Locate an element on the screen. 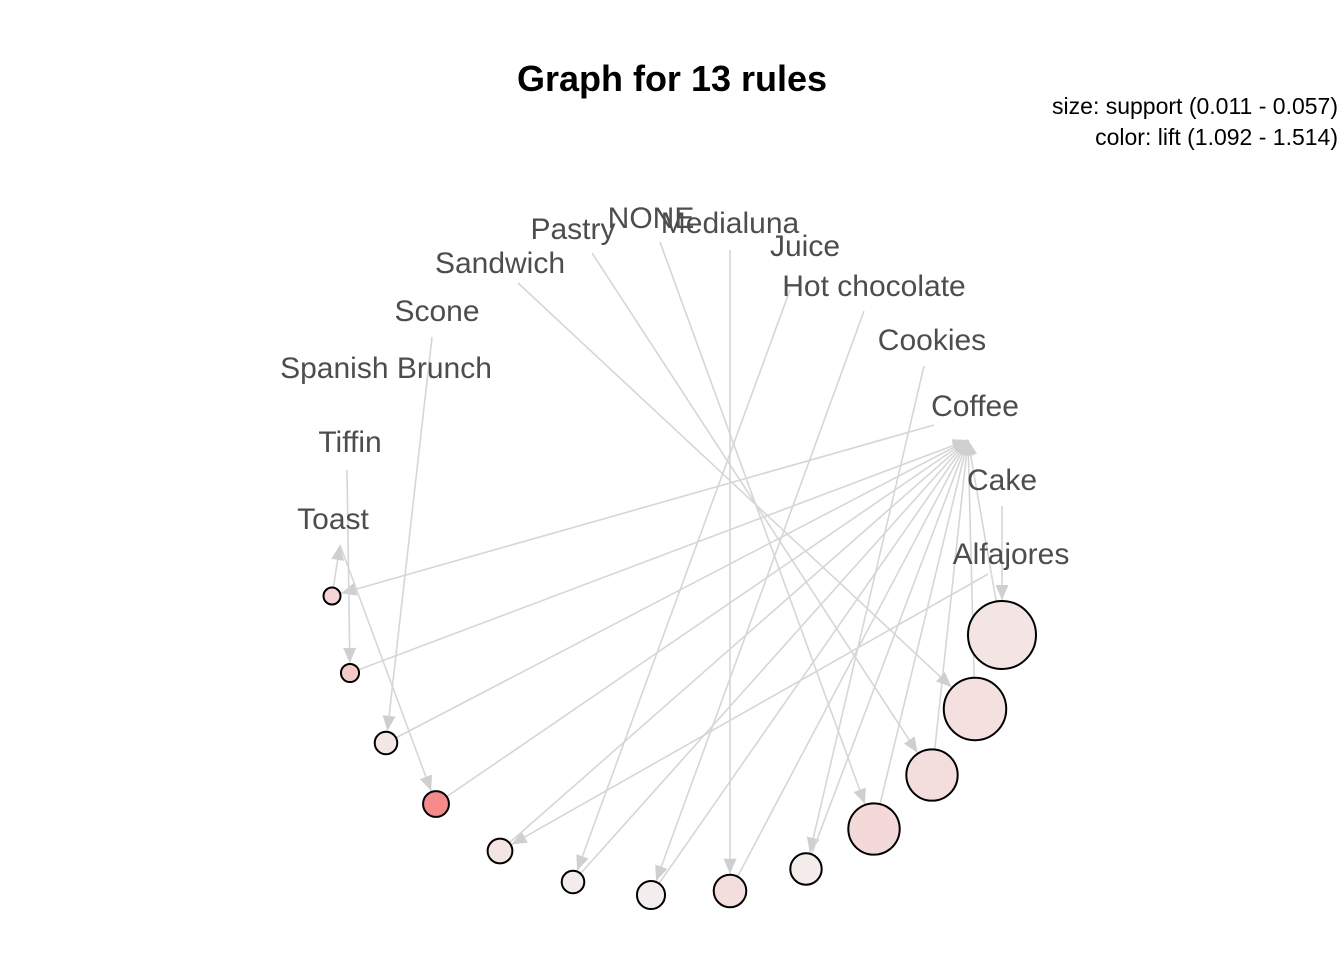 Image resolution: width=1344 pixels, height=960 pixels. edge-rule-9-to-coffee-line is located at coordinates (887, 654).